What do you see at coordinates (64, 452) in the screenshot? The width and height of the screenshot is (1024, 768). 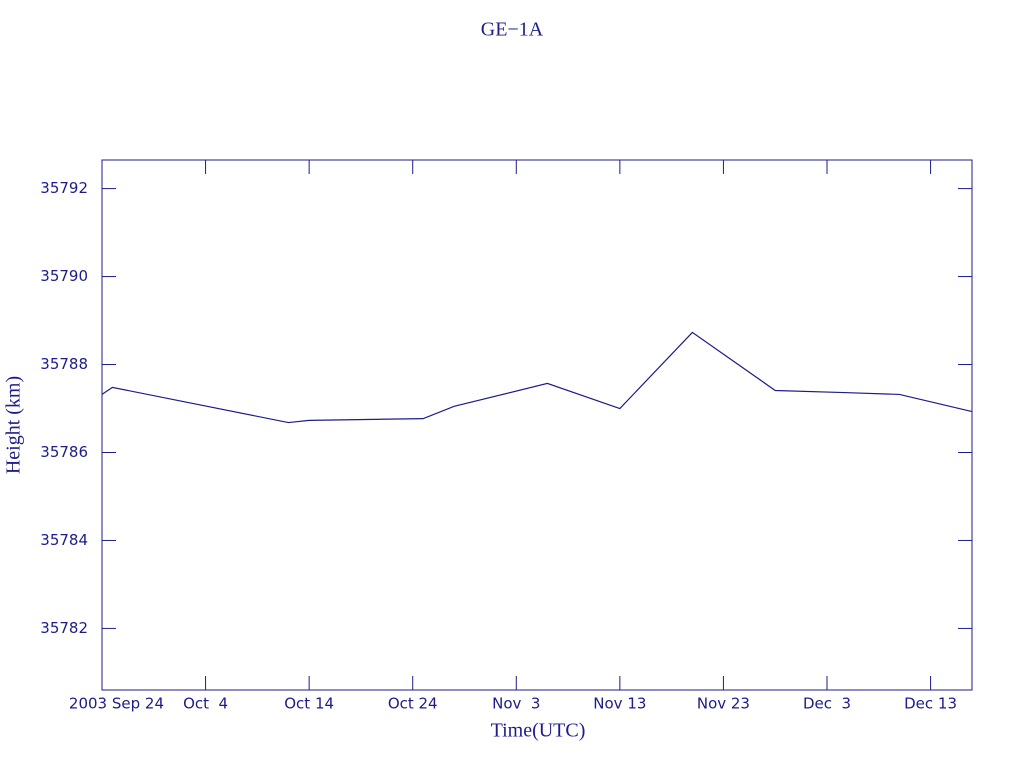 I see `y-tick-label: 35786` at bounding box center [64, 452].